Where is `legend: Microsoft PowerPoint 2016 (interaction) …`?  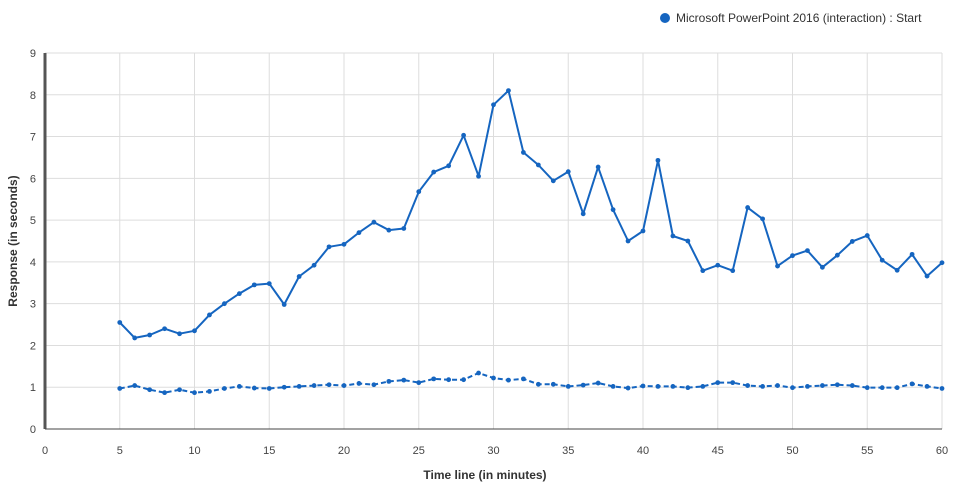 legend: Microsoft PowerPoint 2016 (interaction) … is located at coordinates (790, 18).